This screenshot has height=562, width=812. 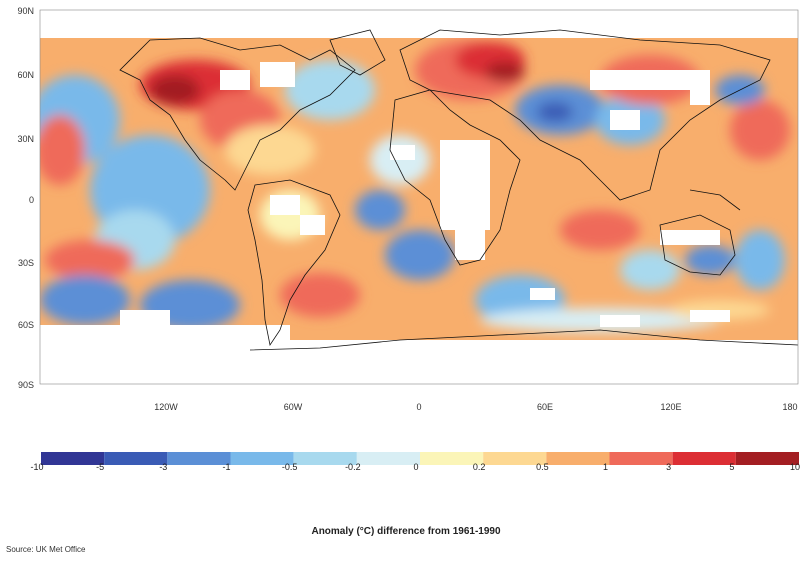 What do you see at coordinates (289, 467) in the screenshot?
I see `legend-tick-label: -0.5` at bounding box center [289, 467].